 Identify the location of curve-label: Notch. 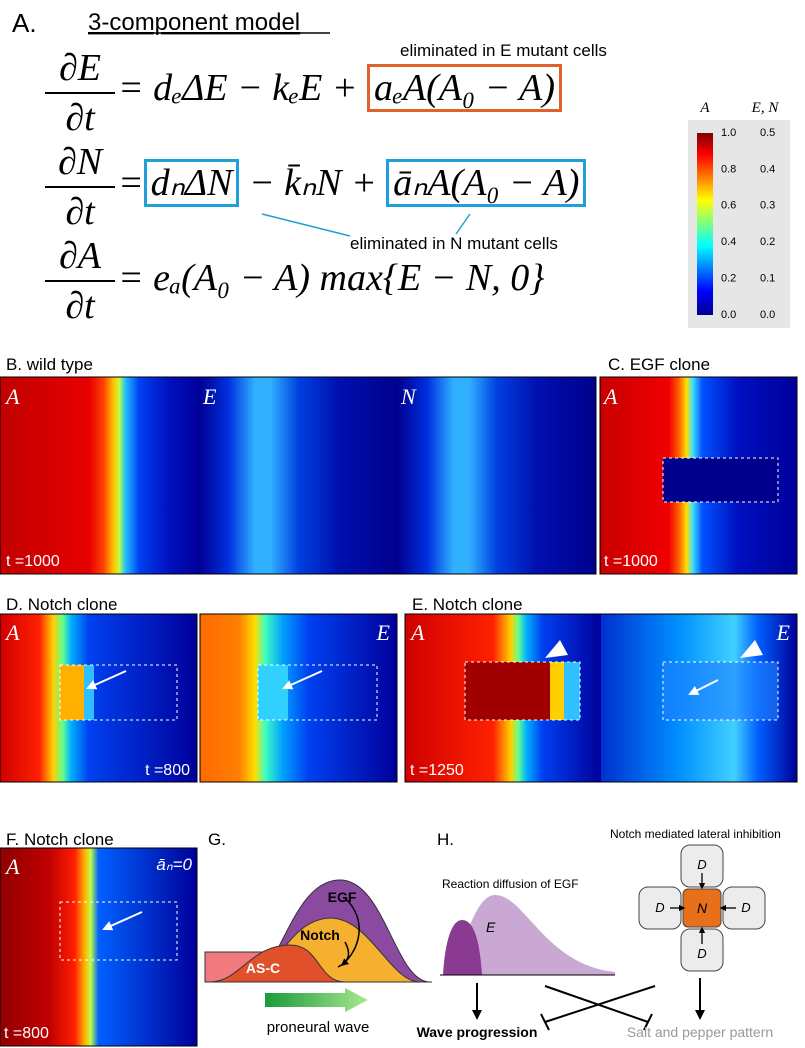
(320, 935).